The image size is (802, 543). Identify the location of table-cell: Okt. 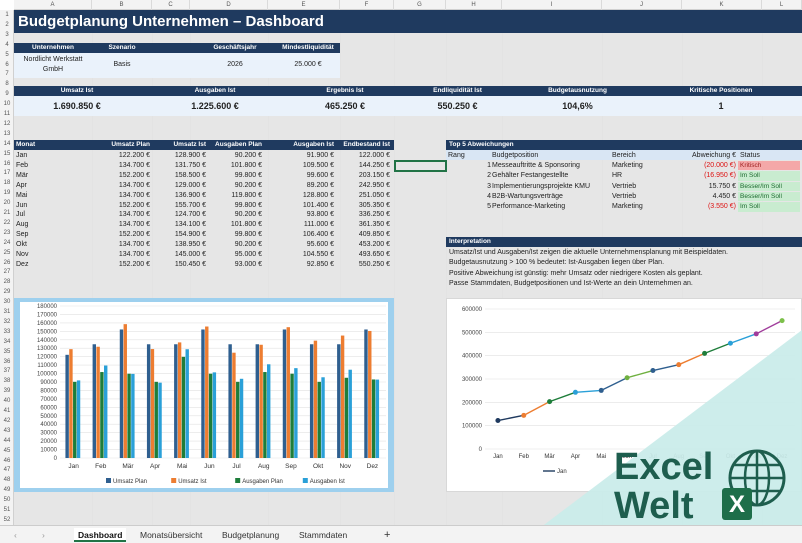
(21, 245).